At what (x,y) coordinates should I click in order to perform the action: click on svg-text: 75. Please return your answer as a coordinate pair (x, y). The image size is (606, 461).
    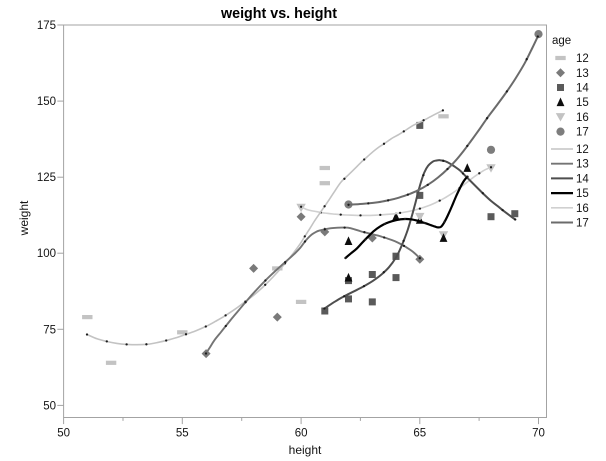
    Looking at the image, I should click on (49, 330).